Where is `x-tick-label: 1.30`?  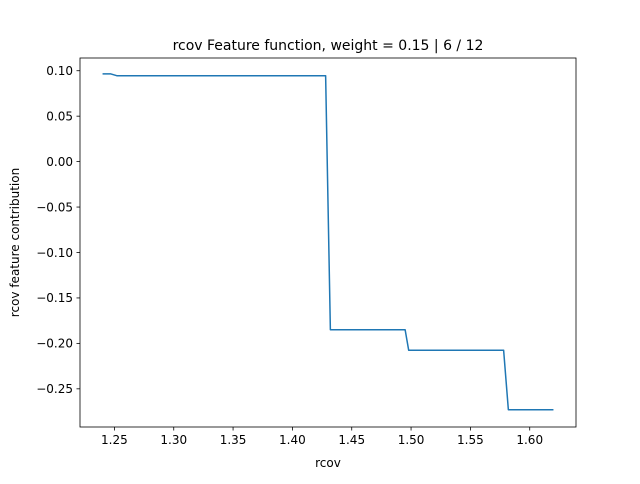
x-tick-label: 1.30 is located at coordinates (173, 440).